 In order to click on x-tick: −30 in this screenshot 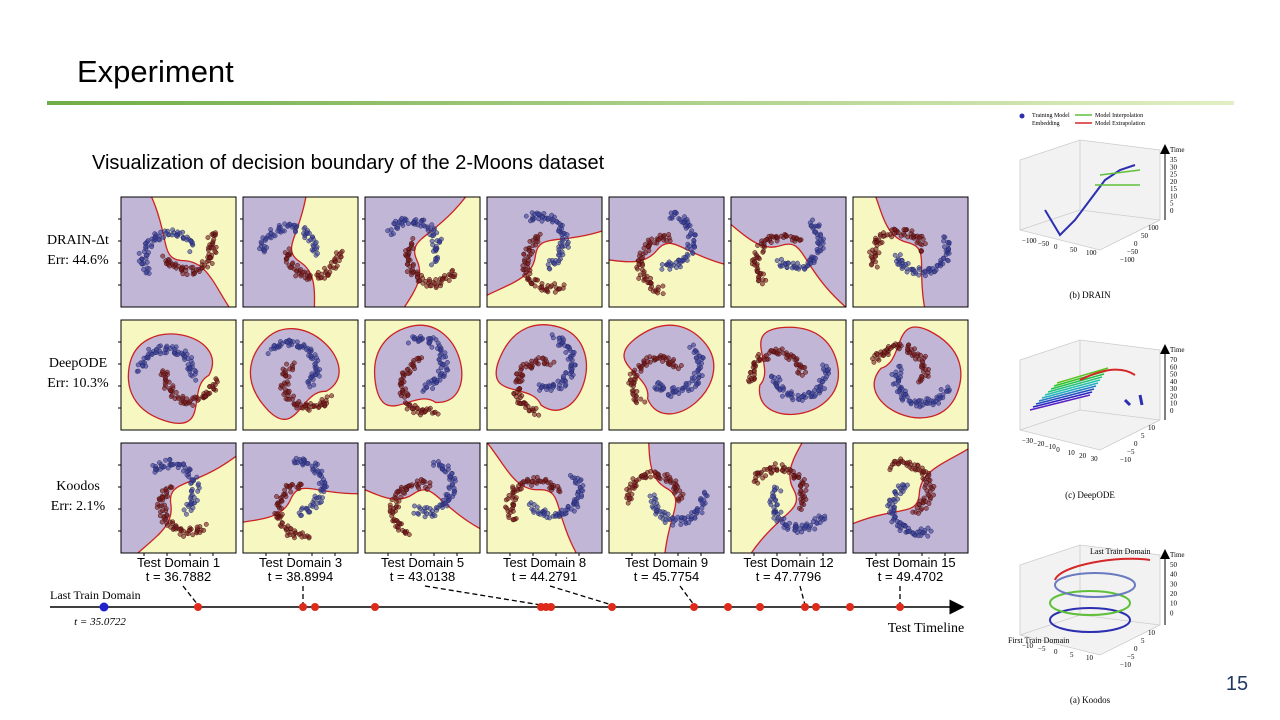, I will do `click(1027, 441)`.